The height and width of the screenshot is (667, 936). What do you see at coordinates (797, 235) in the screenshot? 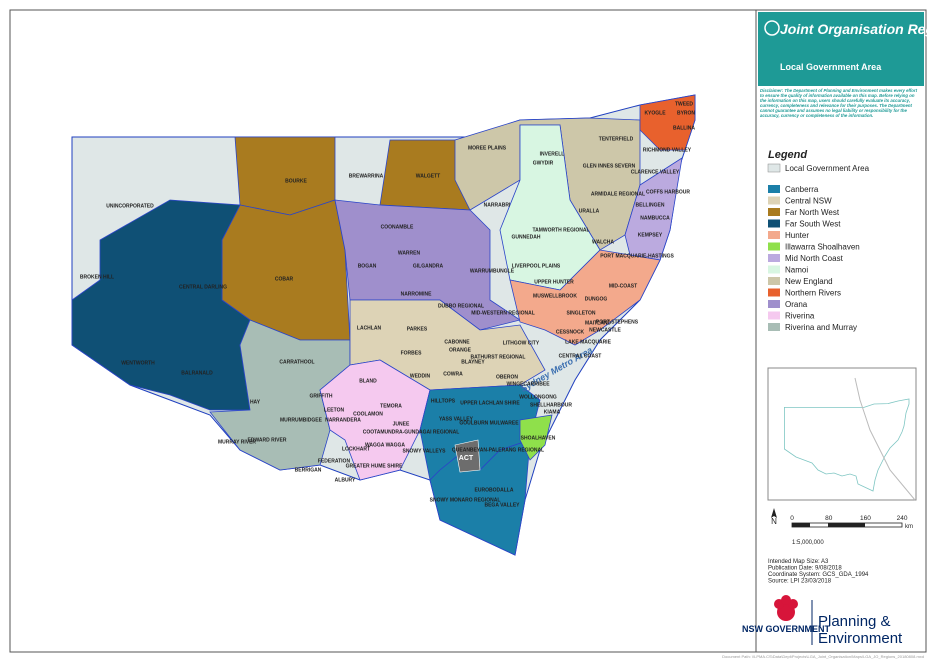
I see `legend-label: Hunter` at bounding box center [797, 235].